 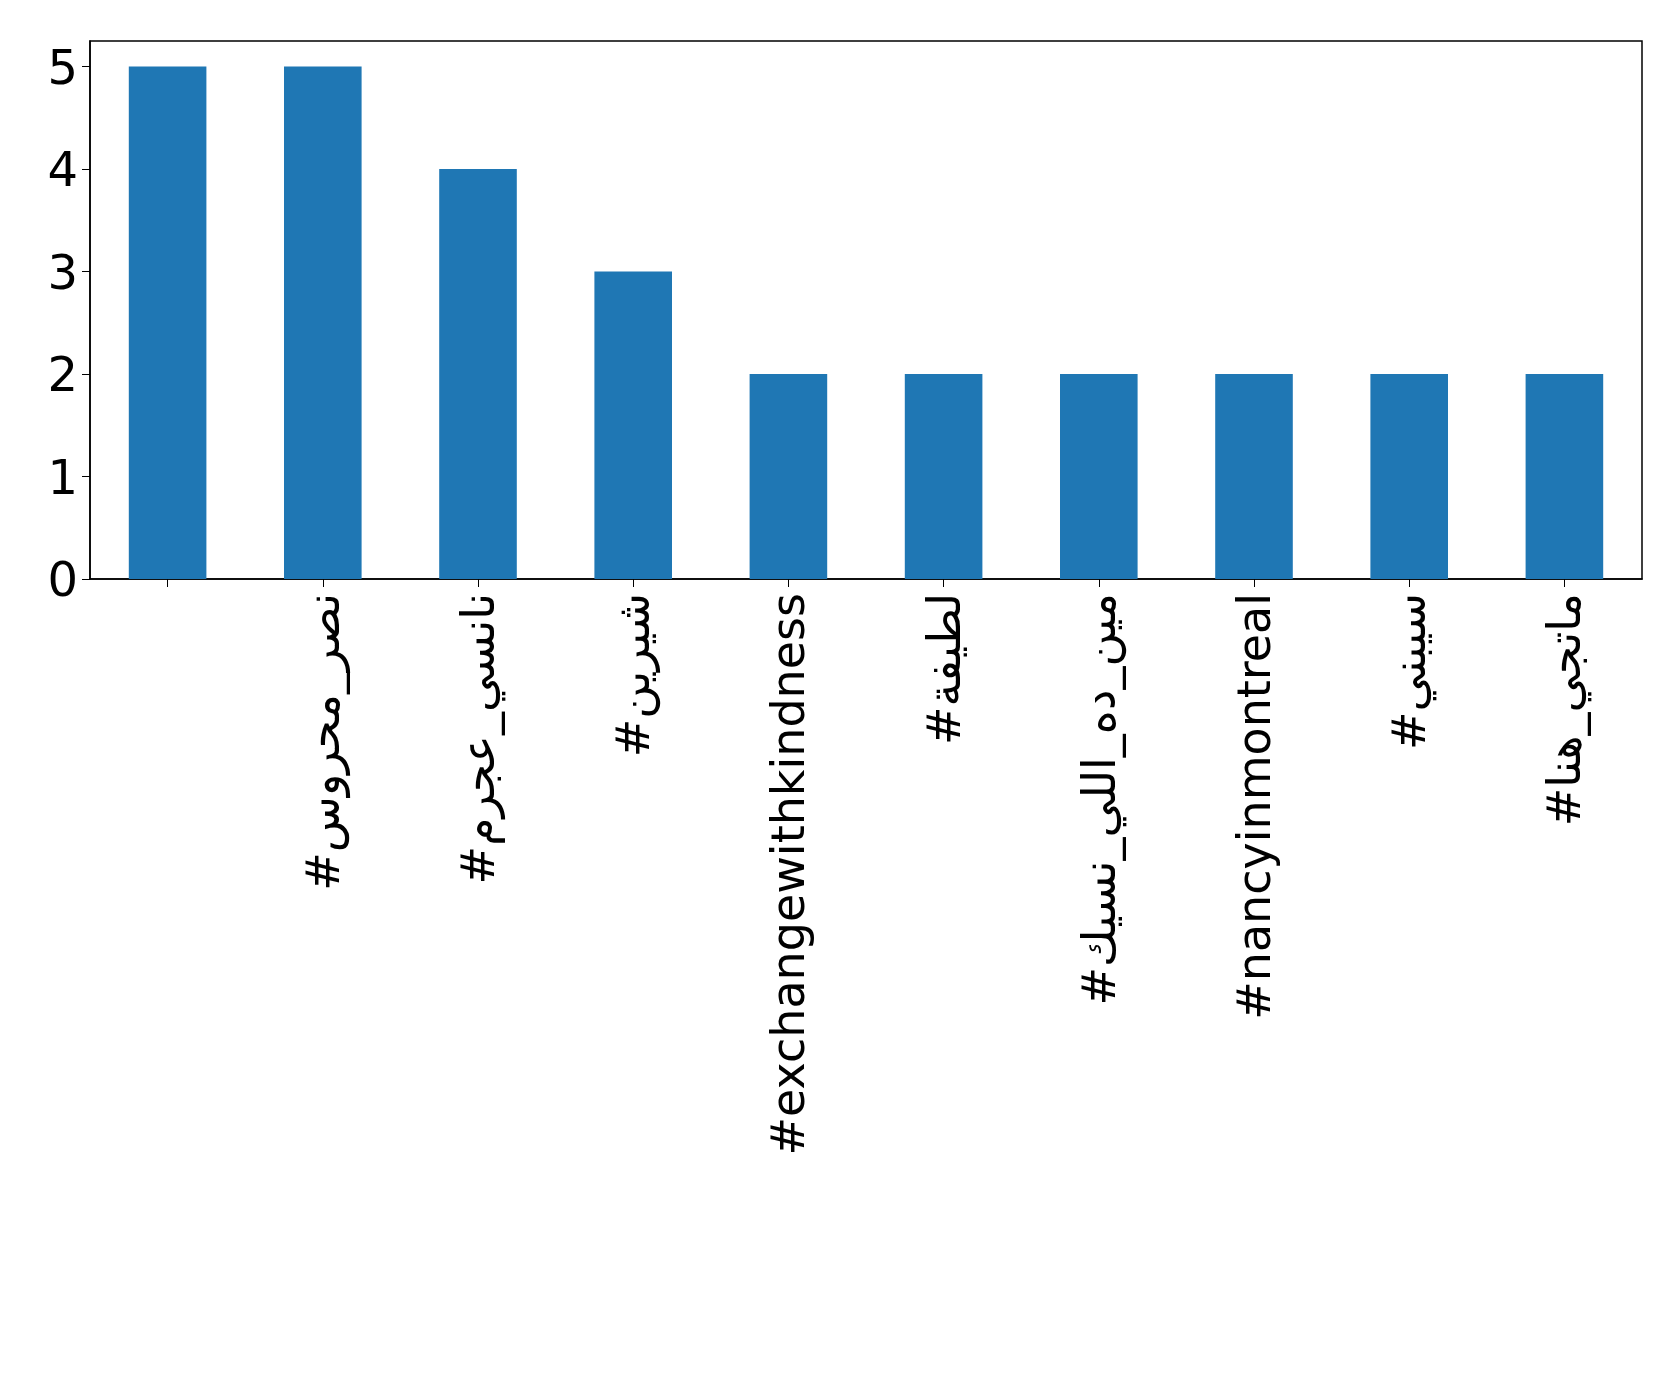 What do you see at coordinates (62, 169) in the screenshot?
I see `y-tick-label: 4` at bounding box center [62, 169].